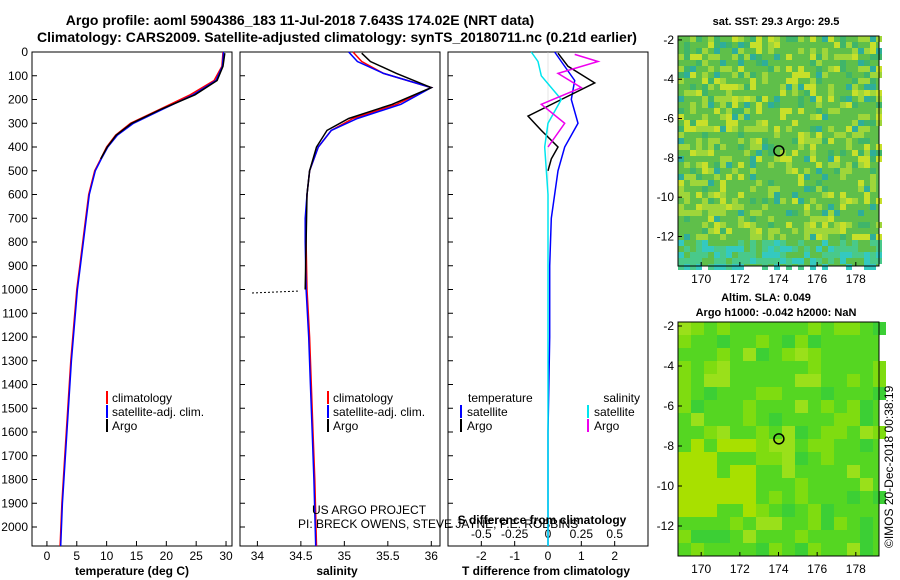  I want to click on salinity-x-label: salinity, so click(337, 571).